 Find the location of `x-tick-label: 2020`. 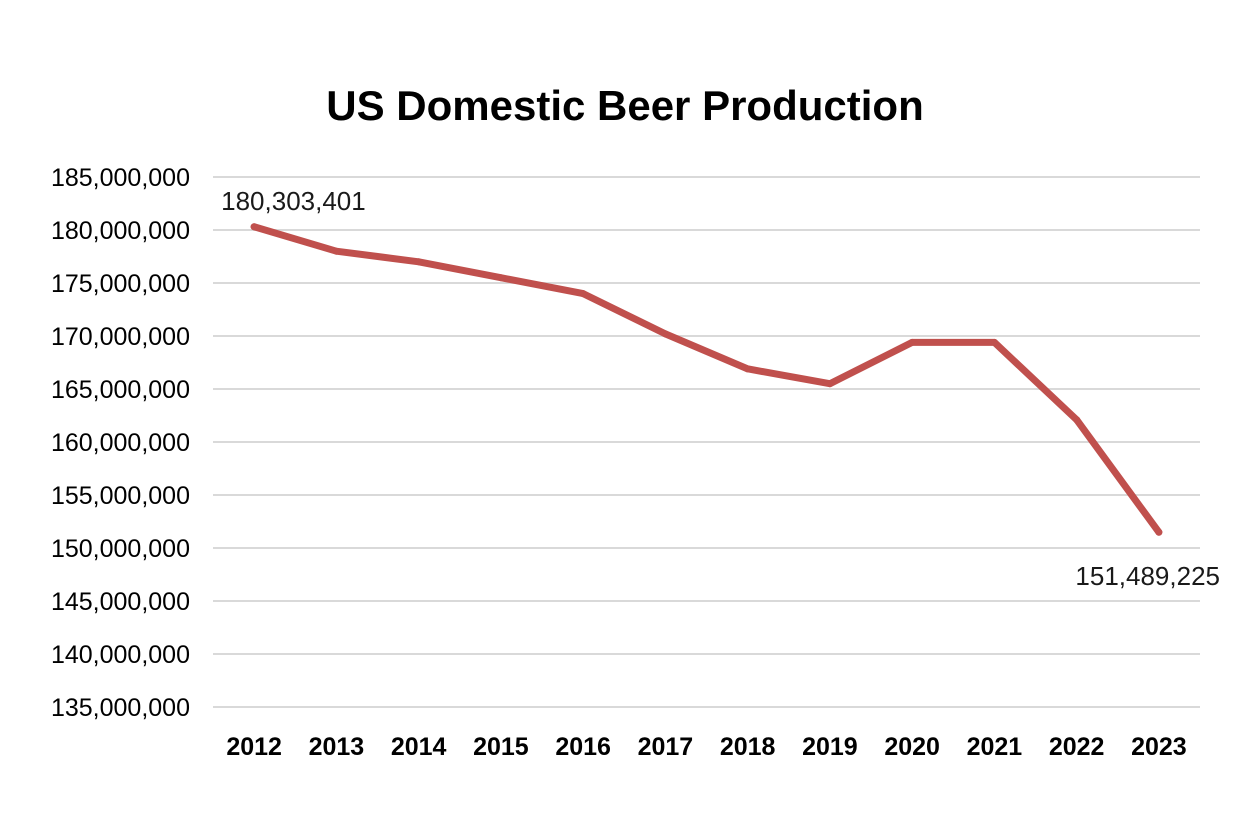

x-tick-label: 2020 is located at coordinates (912, 747).